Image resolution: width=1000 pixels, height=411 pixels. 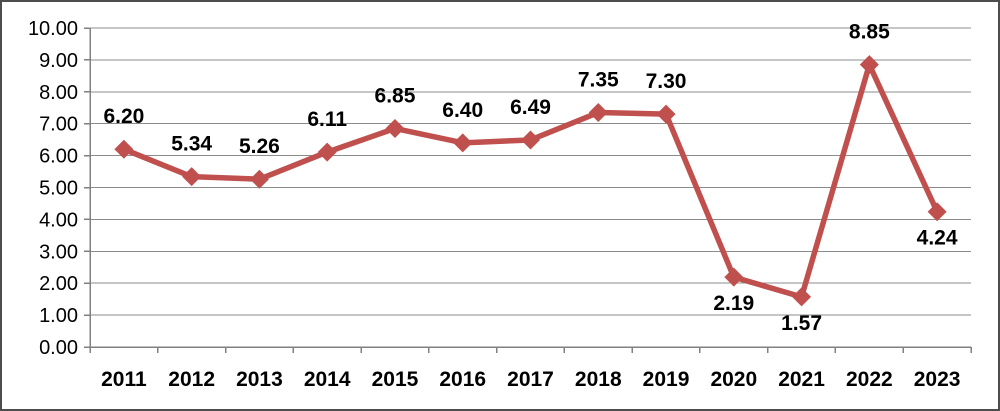 I want to click on x-tick-label: 2013, so click(x=259, y=379).